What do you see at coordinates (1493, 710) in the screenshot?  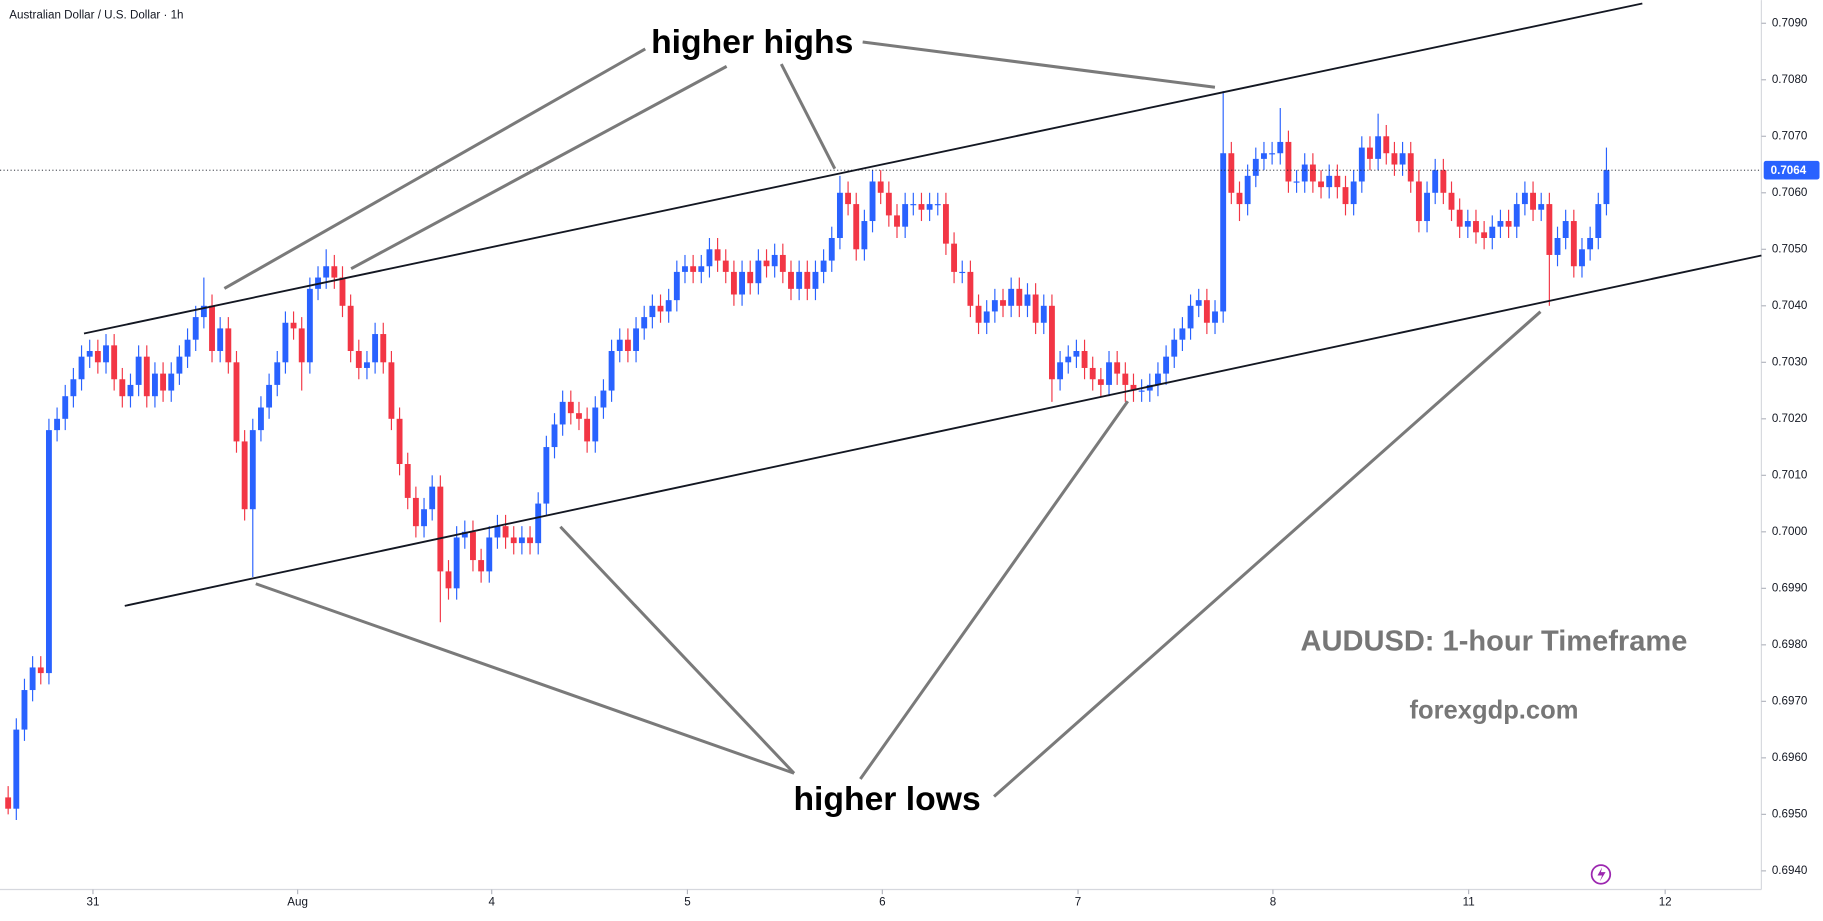 I see `watermark-site: forexgdp.com` at bounding box center [1493, 710].